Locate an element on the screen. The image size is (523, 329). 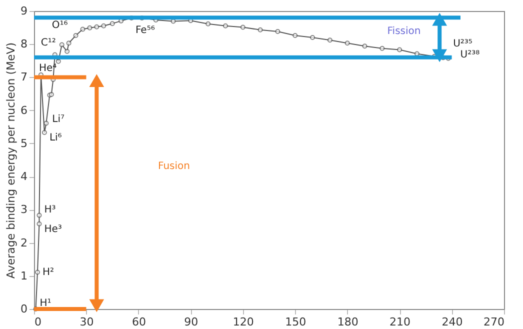
y-tick-label: 7 is located at coordinates (24, 77).